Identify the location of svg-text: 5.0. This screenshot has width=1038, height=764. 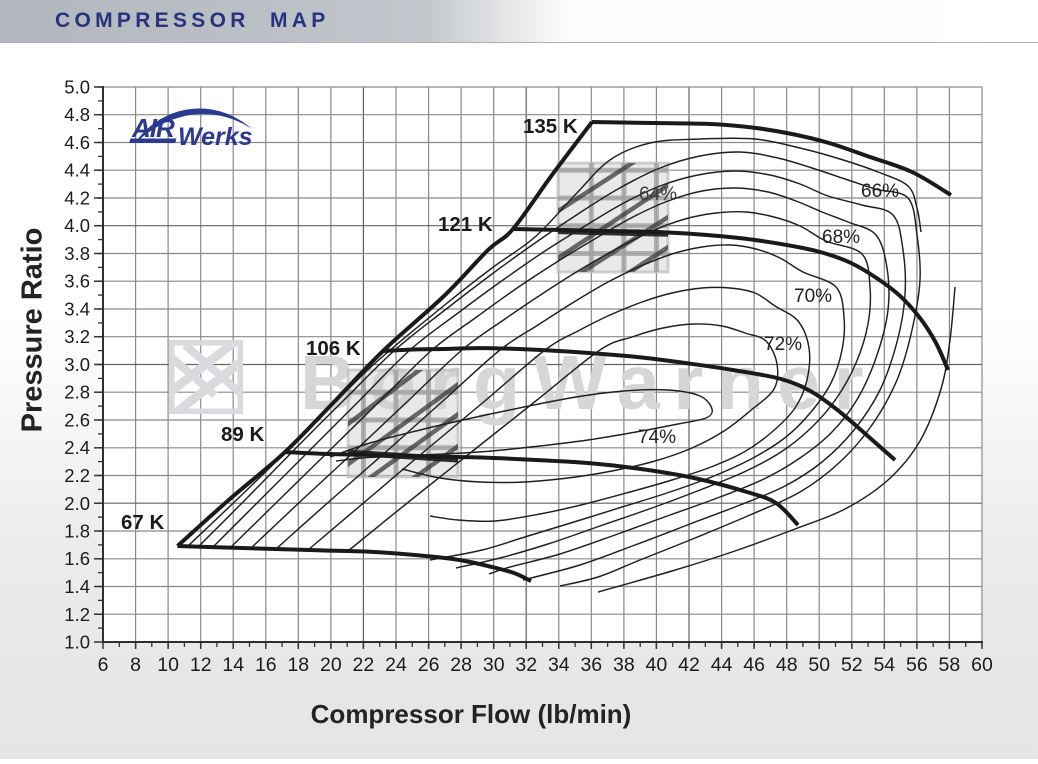
(77, 87).